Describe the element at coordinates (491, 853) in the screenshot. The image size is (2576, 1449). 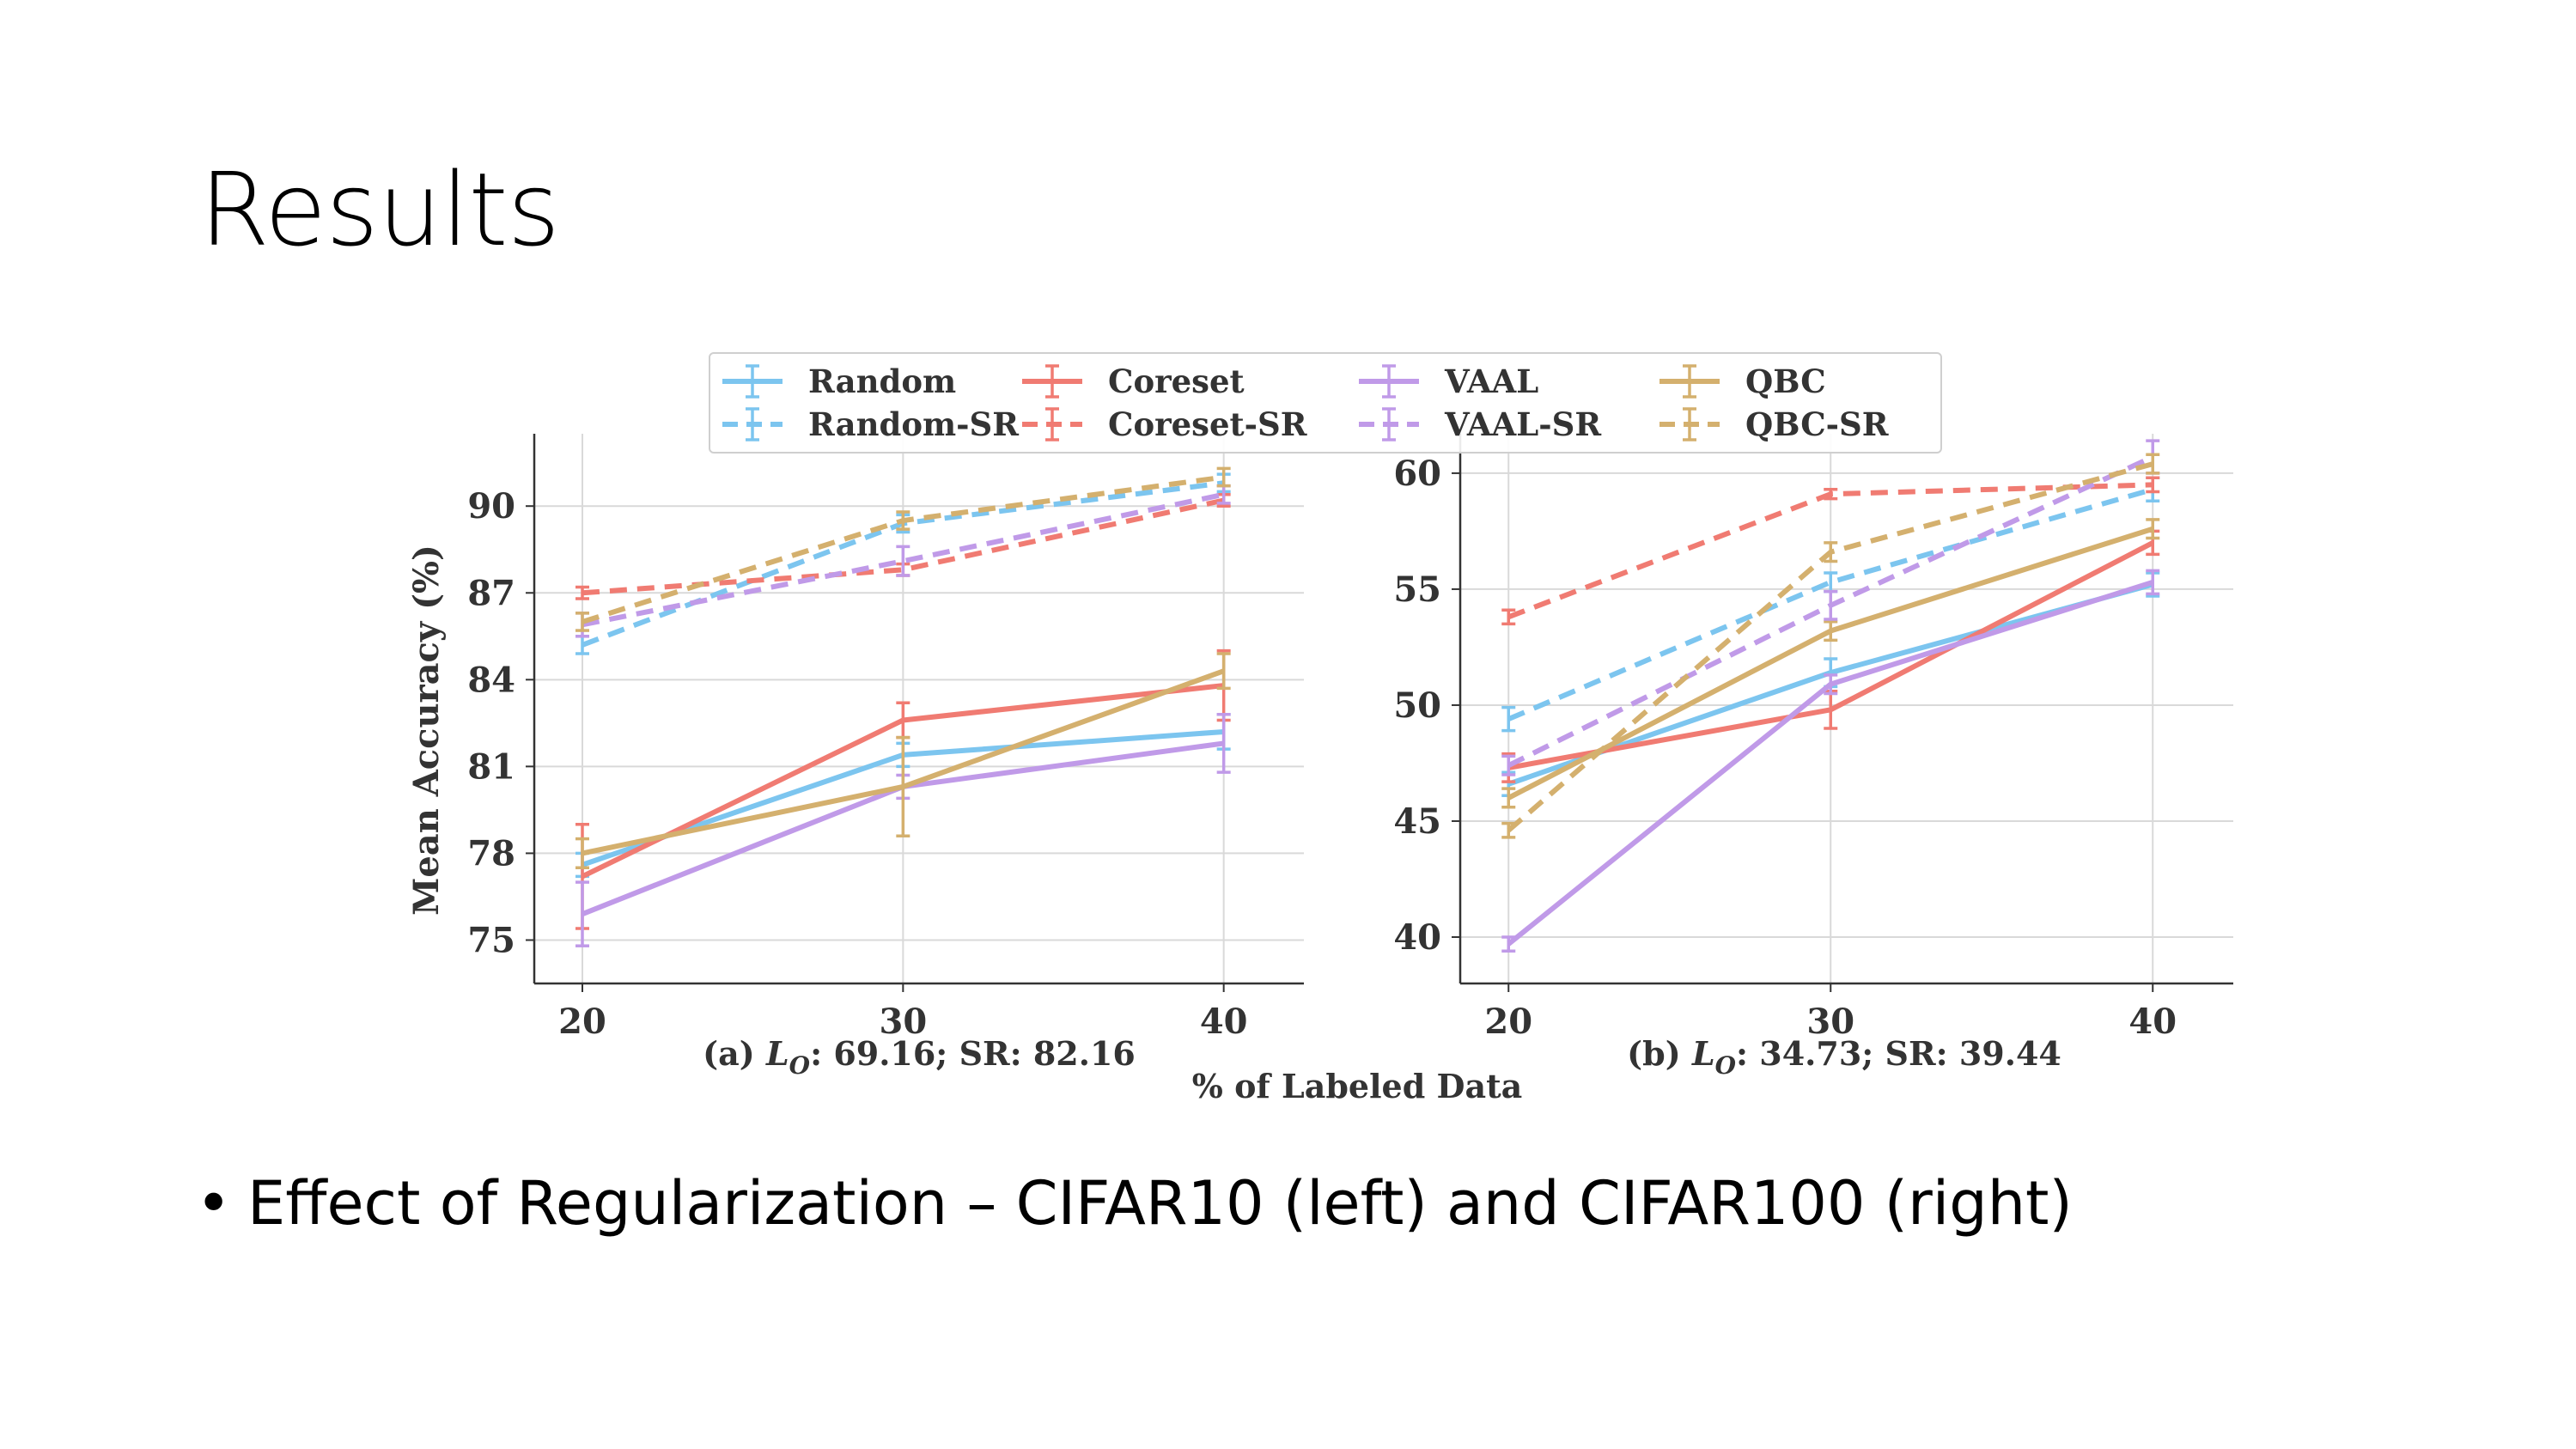
I see `y-tick-label: 78` at that location.